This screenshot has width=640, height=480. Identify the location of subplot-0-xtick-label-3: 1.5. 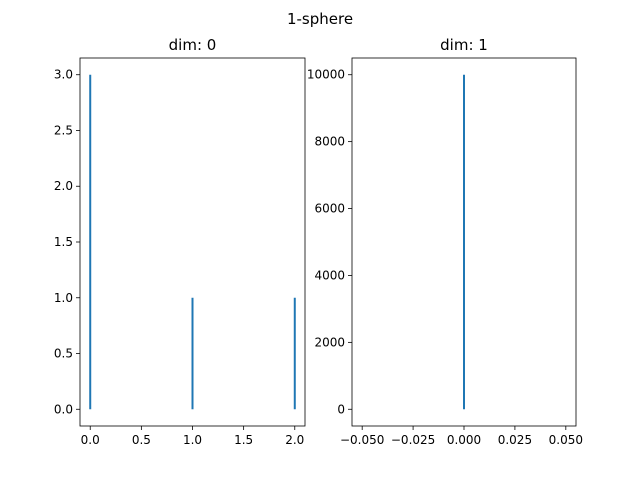
(243, 440).